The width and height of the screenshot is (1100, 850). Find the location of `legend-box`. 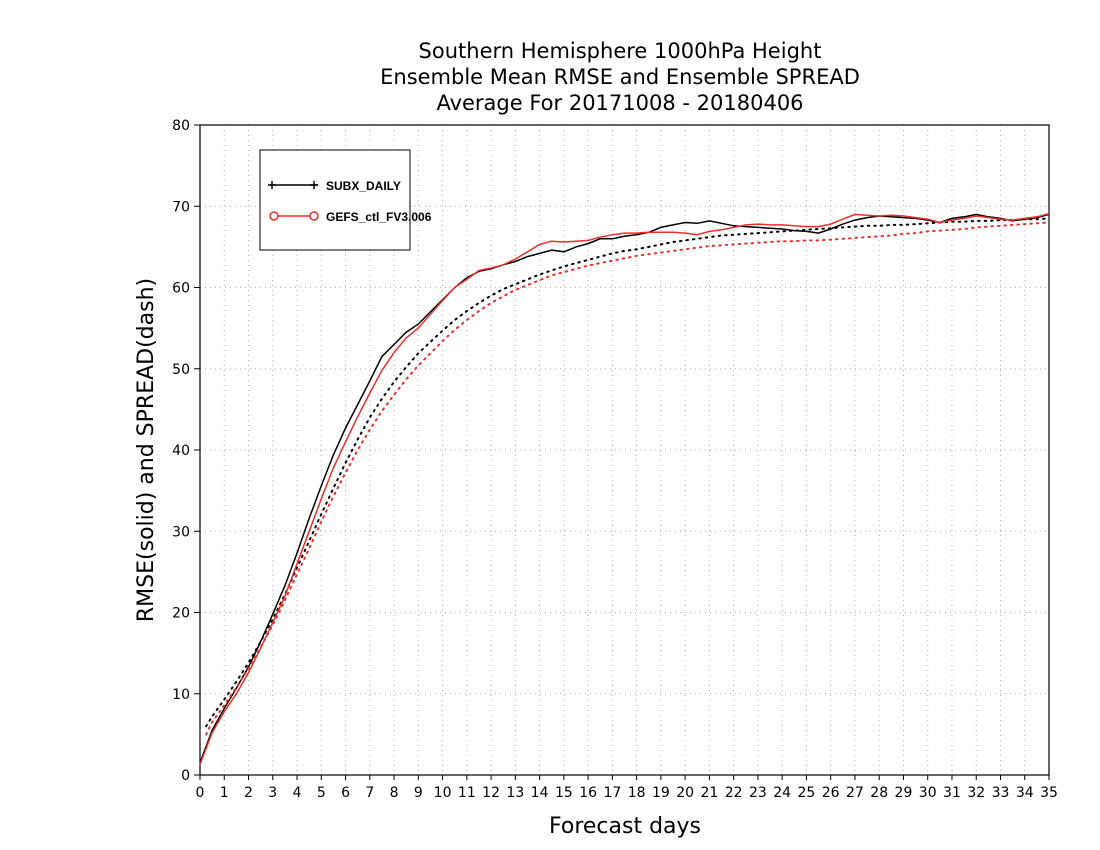

legend-box is located at coordinates (335, 200).